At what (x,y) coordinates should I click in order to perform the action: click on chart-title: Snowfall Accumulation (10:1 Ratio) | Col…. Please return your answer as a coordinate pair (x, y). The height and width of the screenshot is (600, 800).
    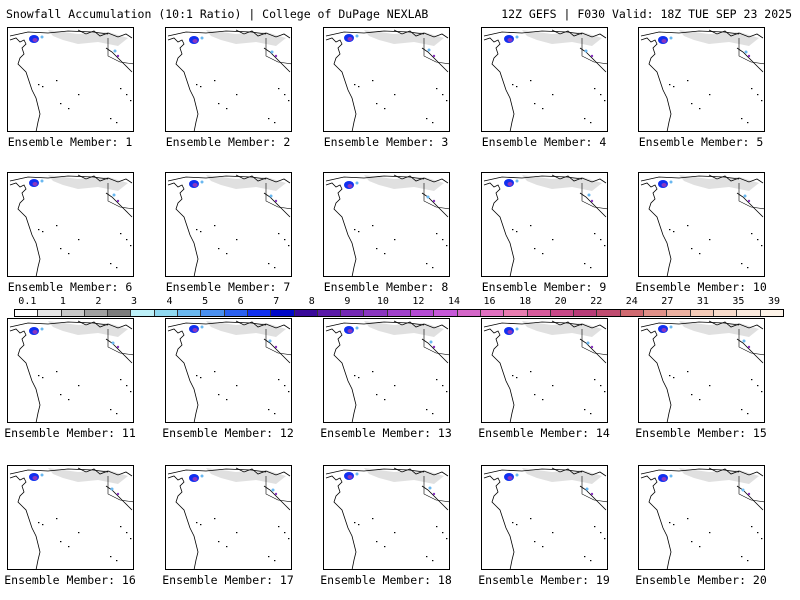
    Looking at the image, I should click on (217, 14).